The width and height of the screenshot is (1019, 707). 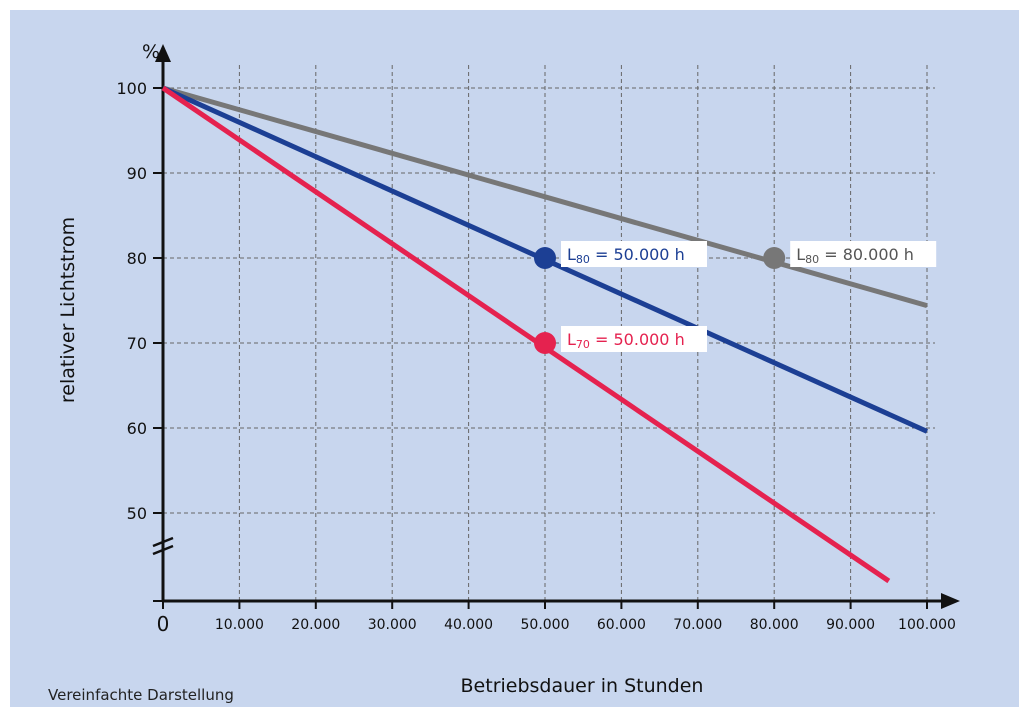 What do you see at coordinates (239, 625) in the screenshot?
I see `x-tick-label: 10.000` at bounding box center [239, 625].